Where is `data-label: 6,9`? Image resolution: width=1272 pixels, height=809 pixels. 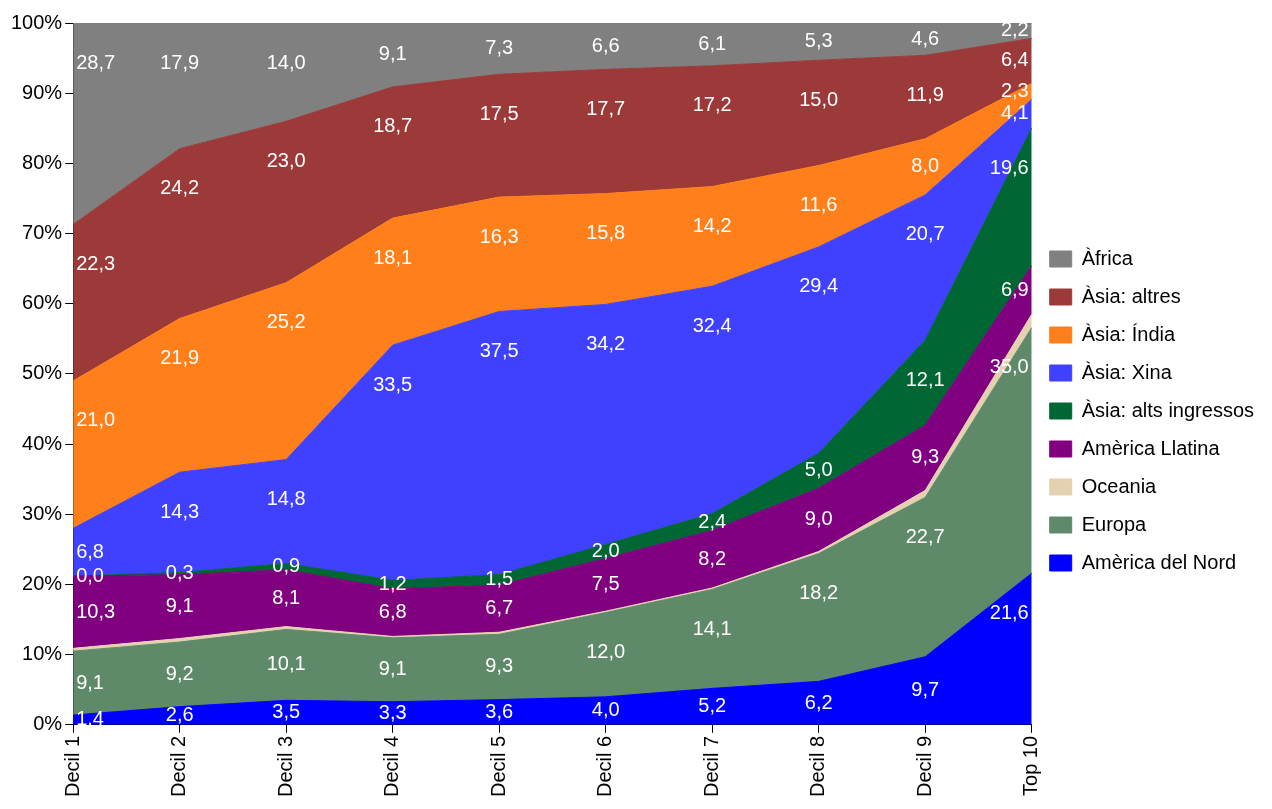
data-label: 6,9 is located at coordinates (1014, 288).